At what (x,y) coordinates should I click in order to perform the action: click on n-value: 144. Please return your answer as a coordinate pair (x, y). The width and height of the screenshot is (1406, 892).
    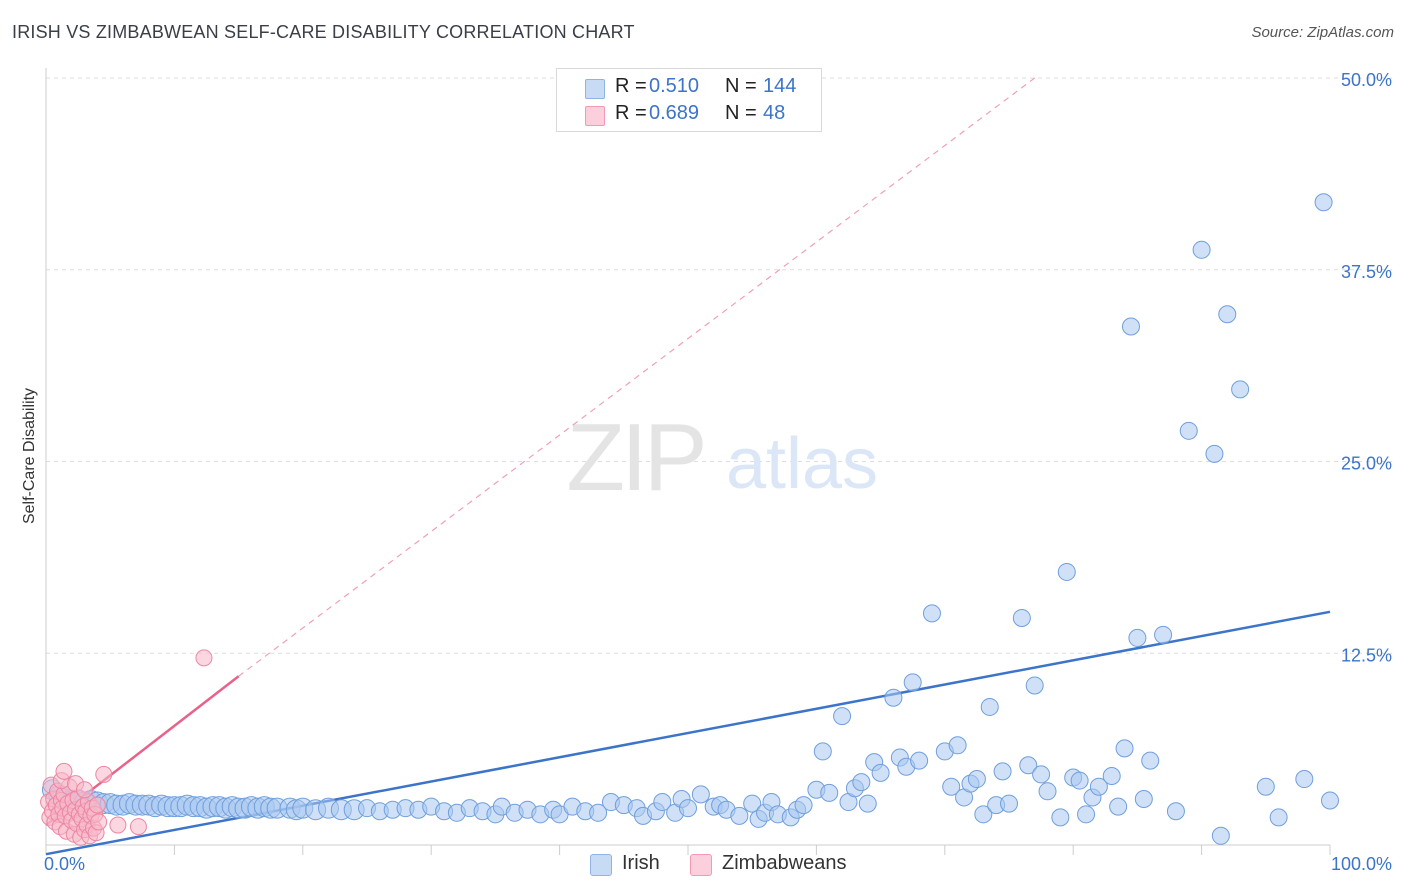
    Looking at the image, I should click on (780, 86).